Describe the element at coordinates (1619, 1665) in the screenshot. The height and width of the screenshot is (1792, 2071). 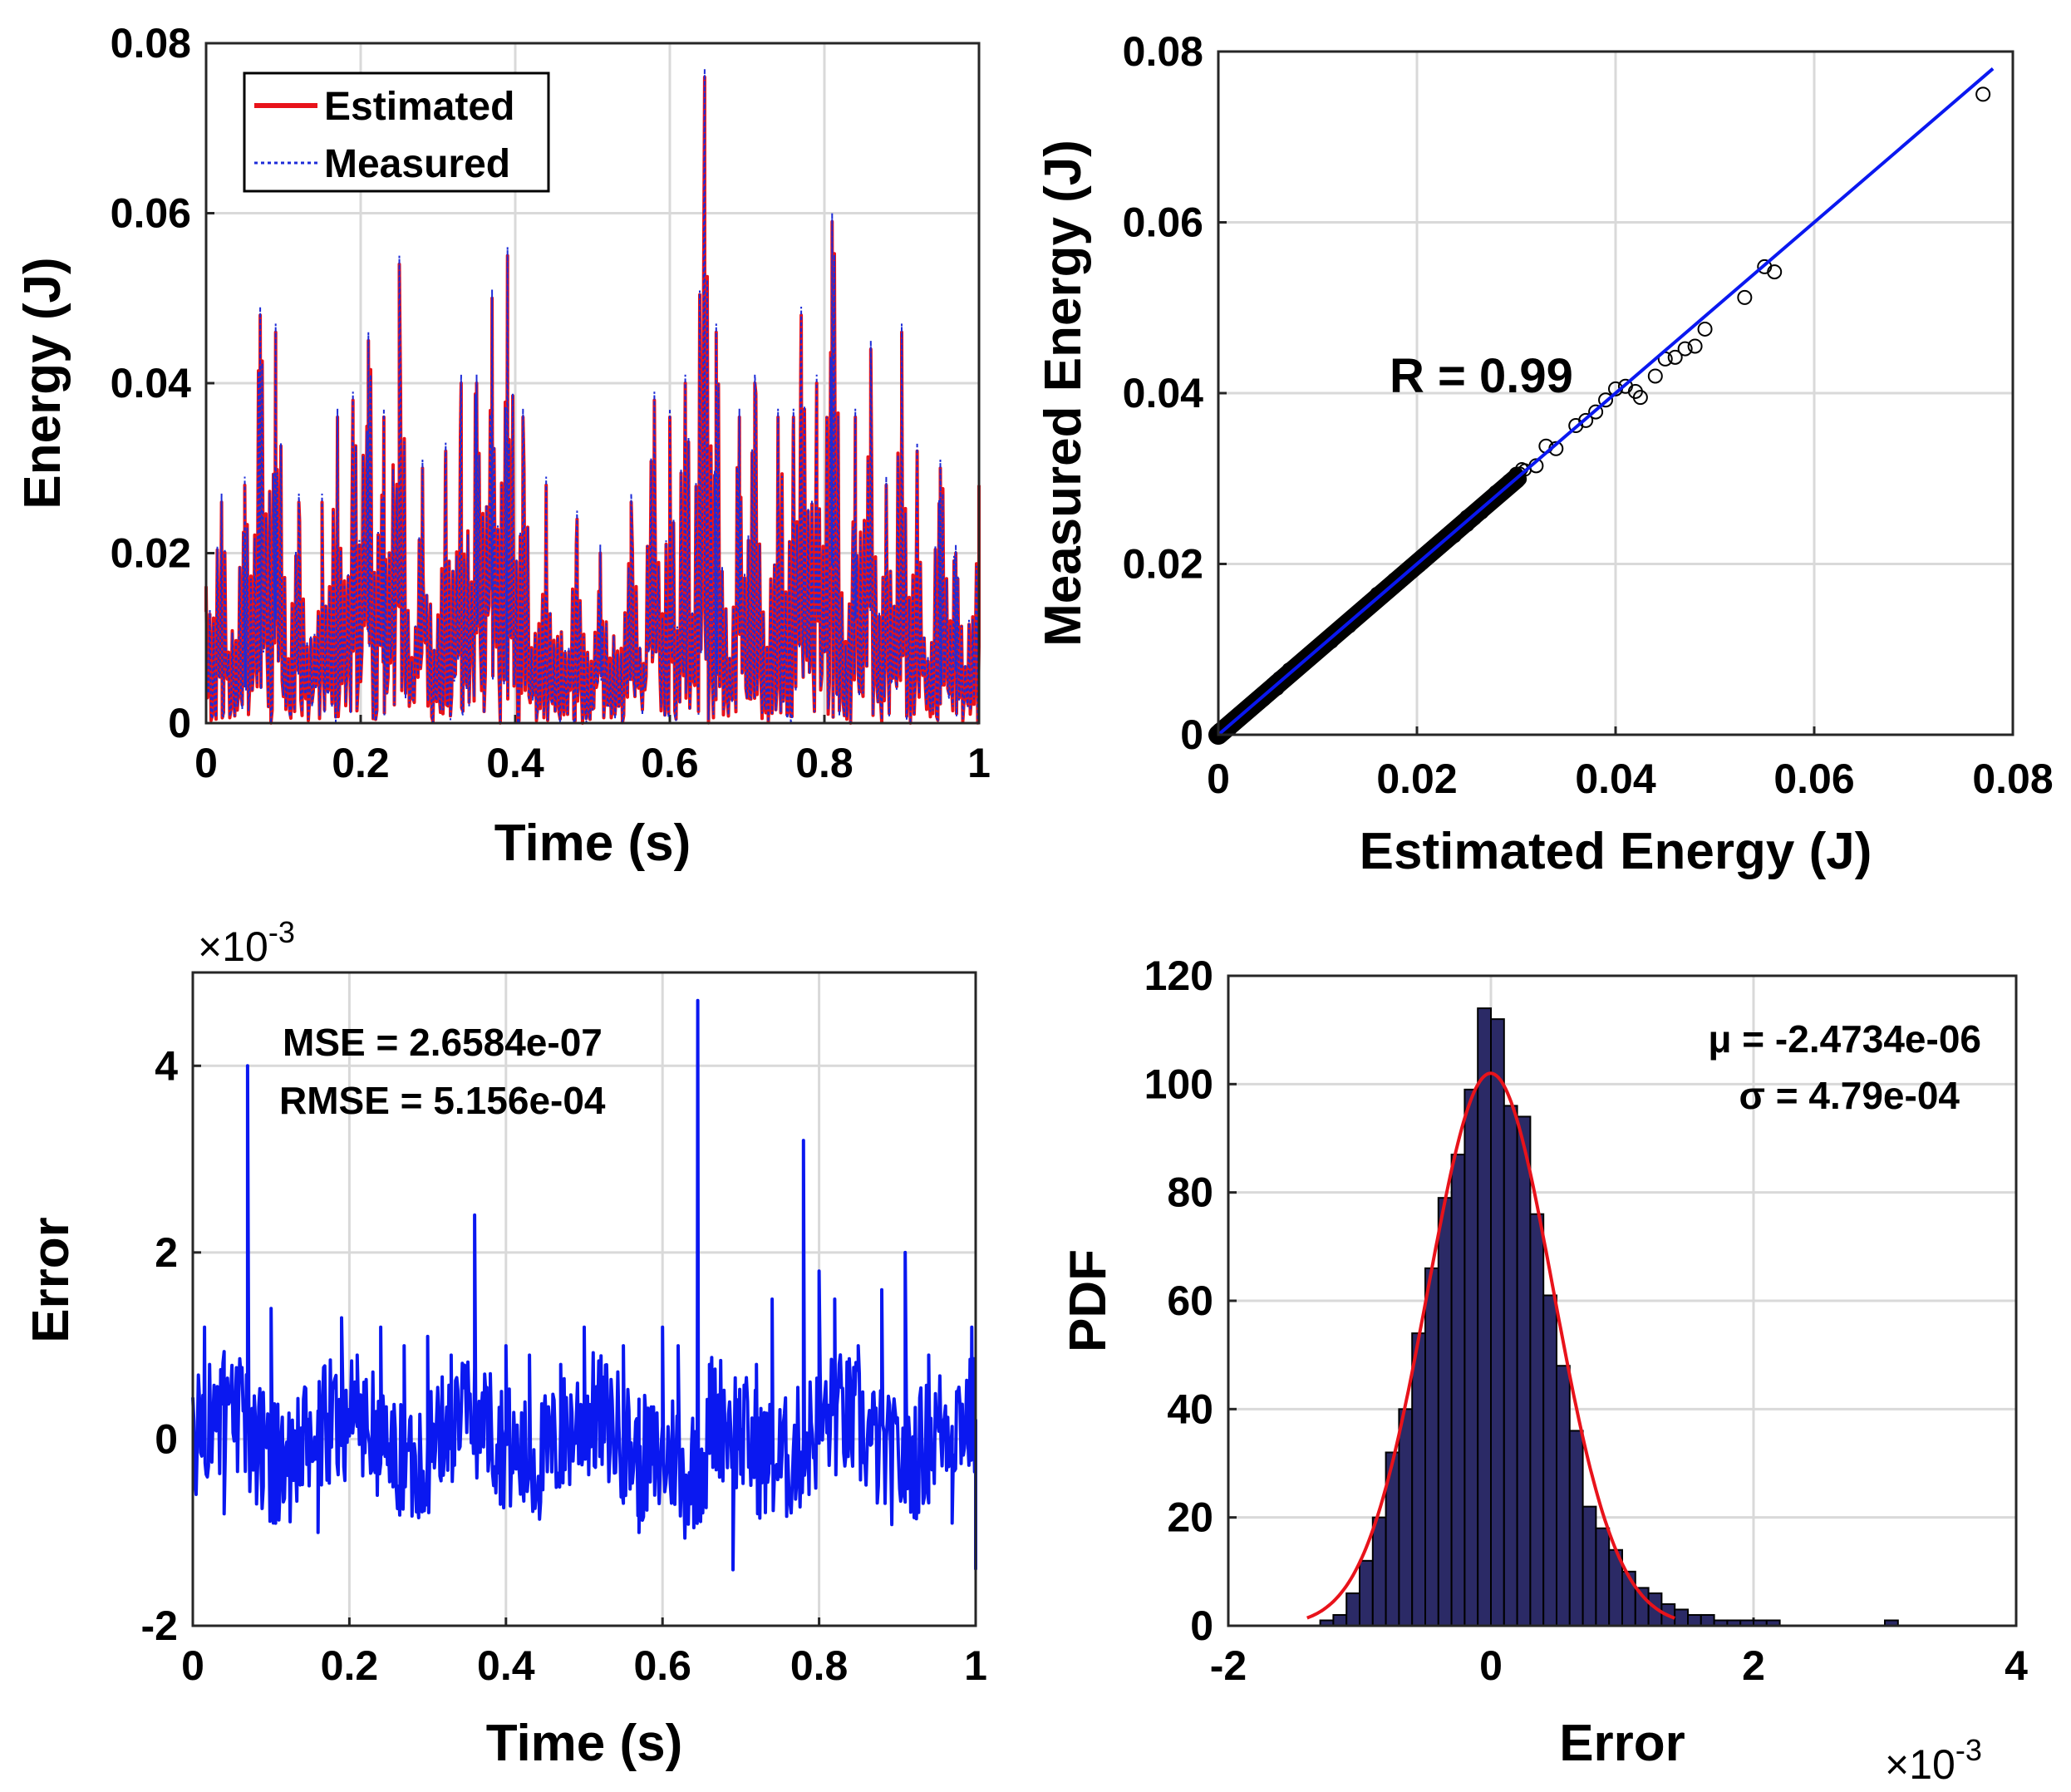
I see `p4-xtick-labels: -2 0 2 4` at that location.